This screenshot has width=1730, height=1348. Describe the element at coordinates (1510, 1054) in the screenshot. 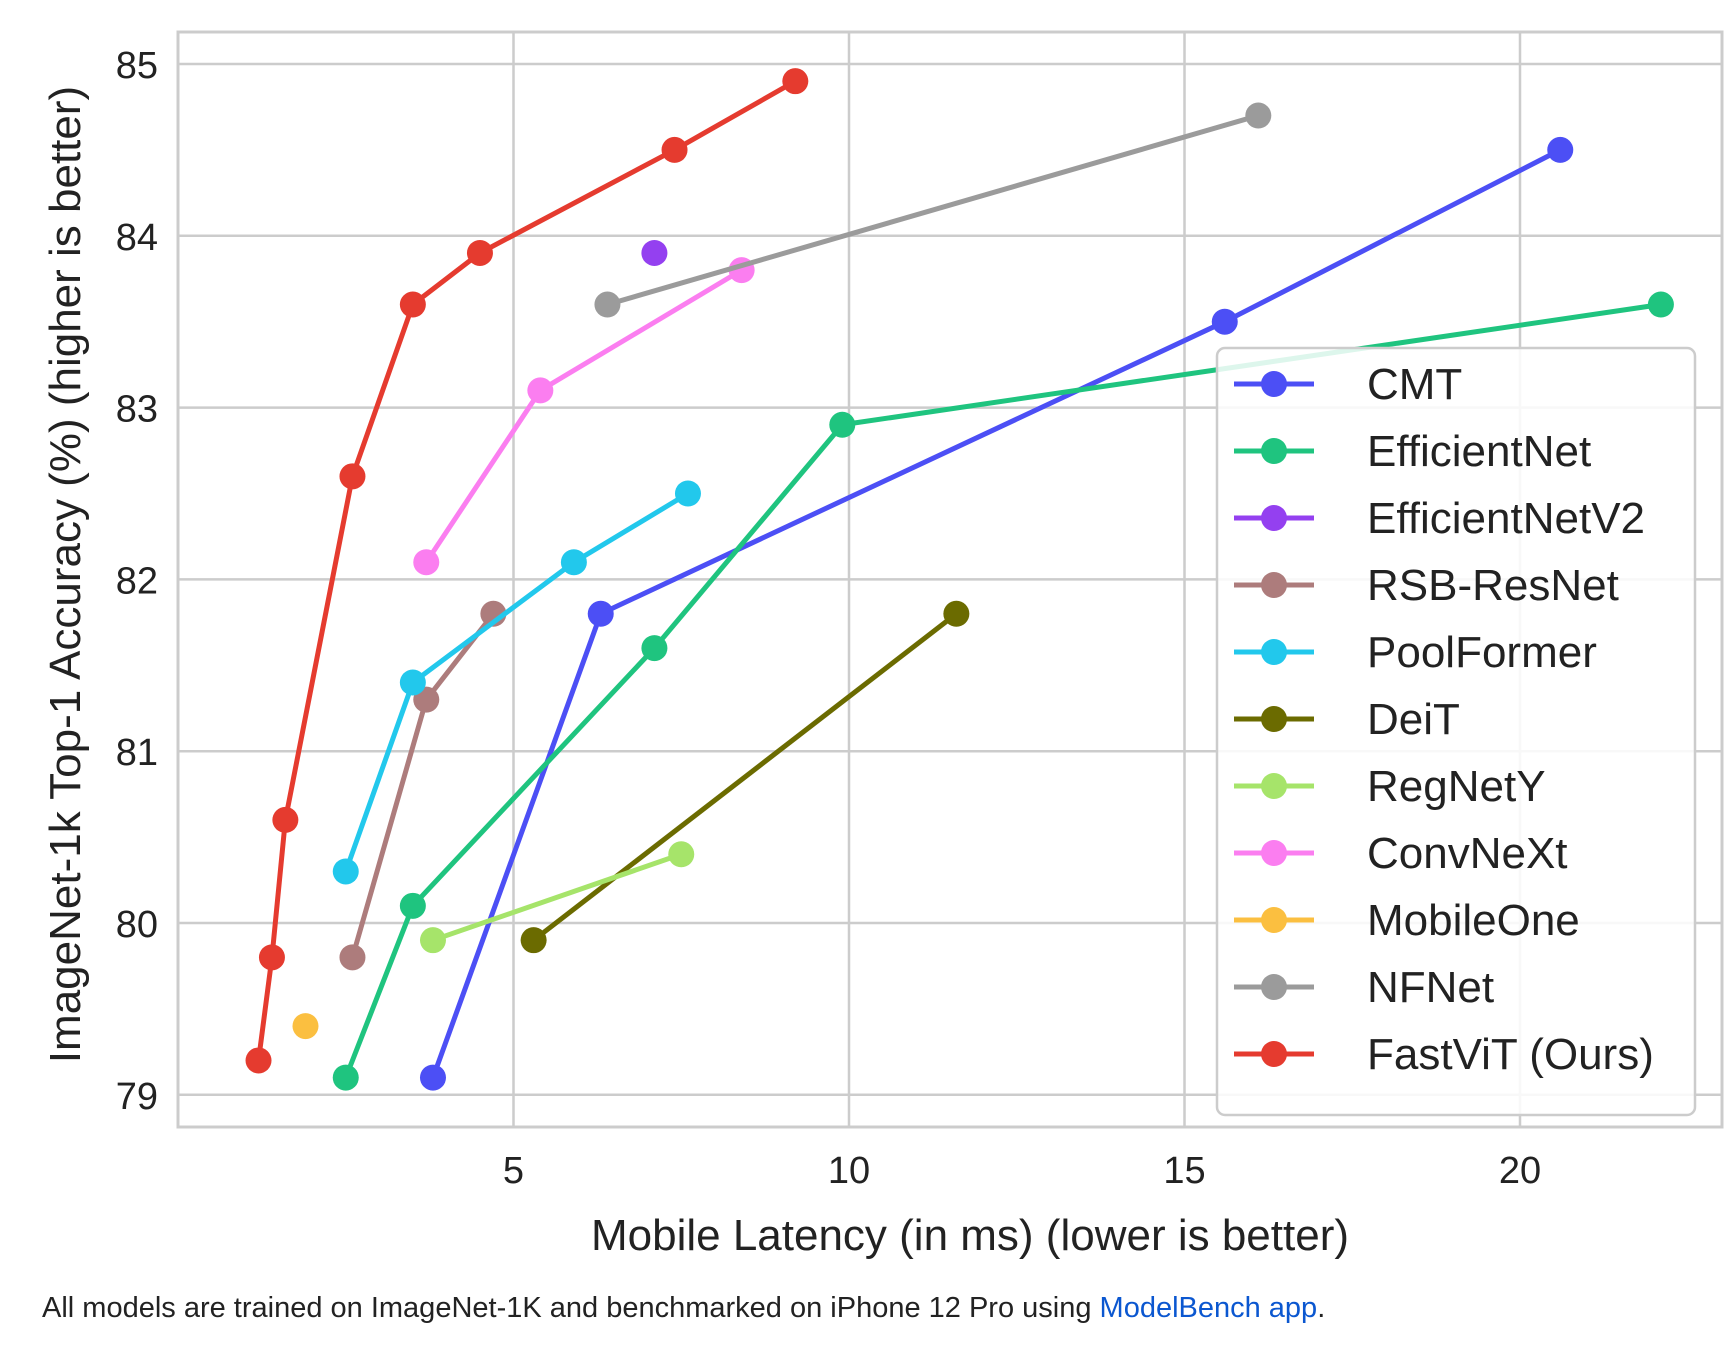

I see `legend-label: FastViT (Ours)` at that location.